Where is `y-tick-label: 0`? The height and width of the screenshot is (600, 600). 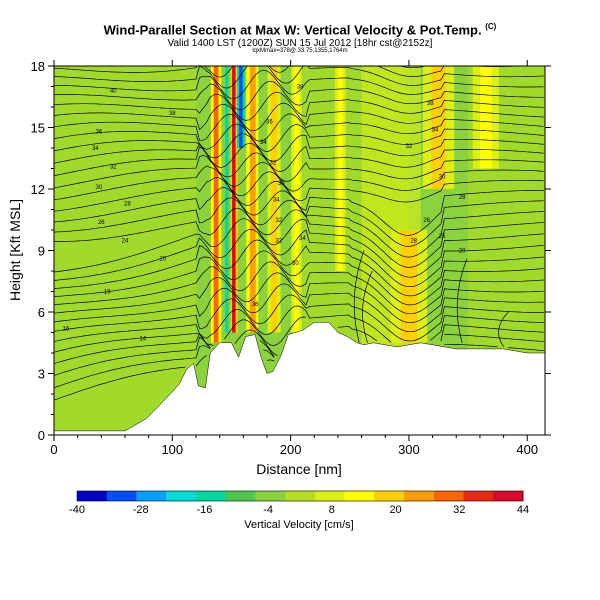
y-tick-label: 0 is located at coordinates (41, 435).